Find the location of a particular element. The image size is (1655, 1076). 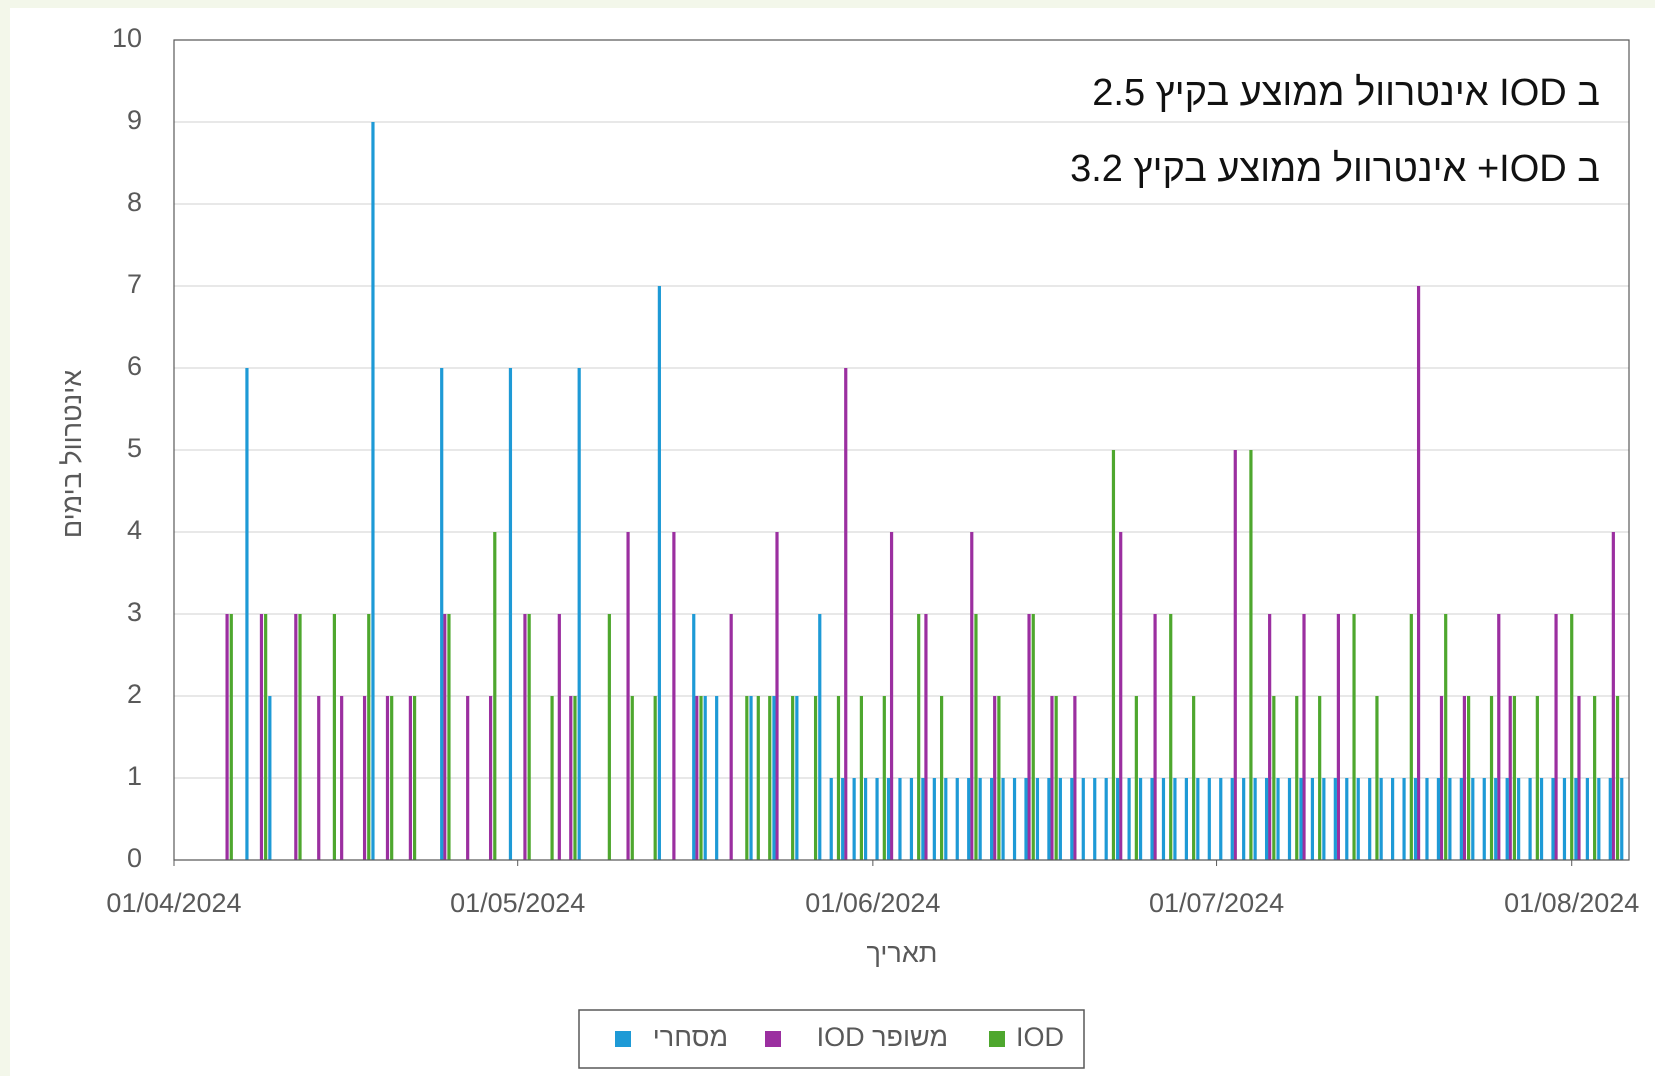

legend-label: מסחרי is located at coordinates (690, 1037).